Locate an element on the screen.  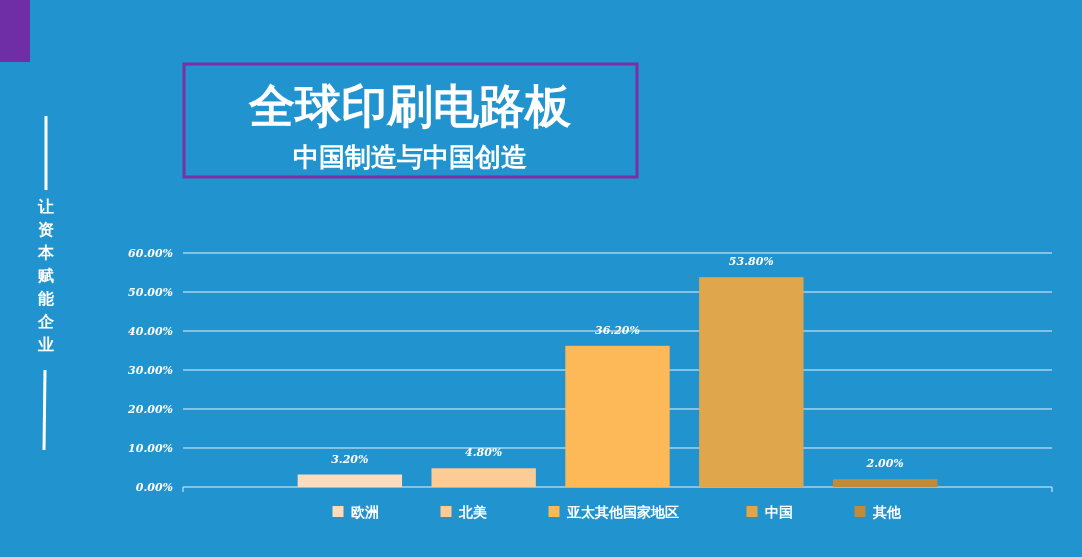
legend-label: 其他 is located at coordinates (886, 512).